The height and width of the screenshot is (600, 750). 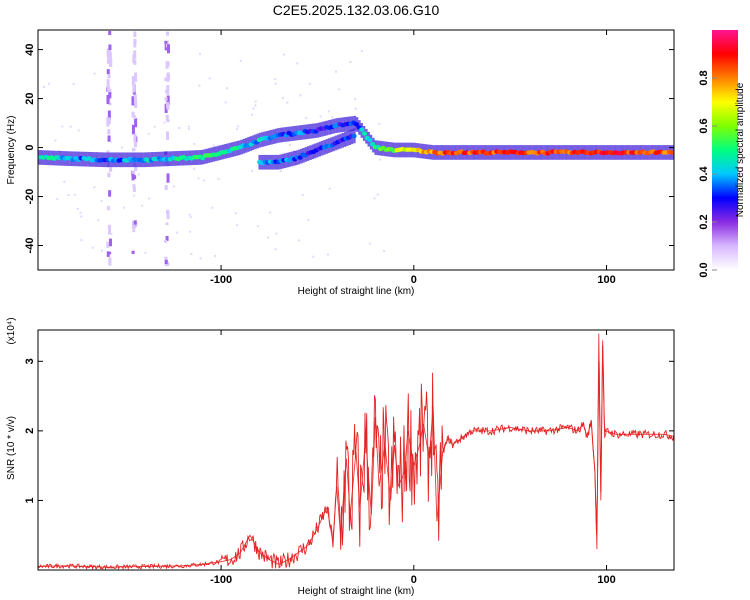 What do you see at coordinates (30, 500) in the screenshot?
I see `snr-y-tick-label: 1` at bounding box center [30, 500].